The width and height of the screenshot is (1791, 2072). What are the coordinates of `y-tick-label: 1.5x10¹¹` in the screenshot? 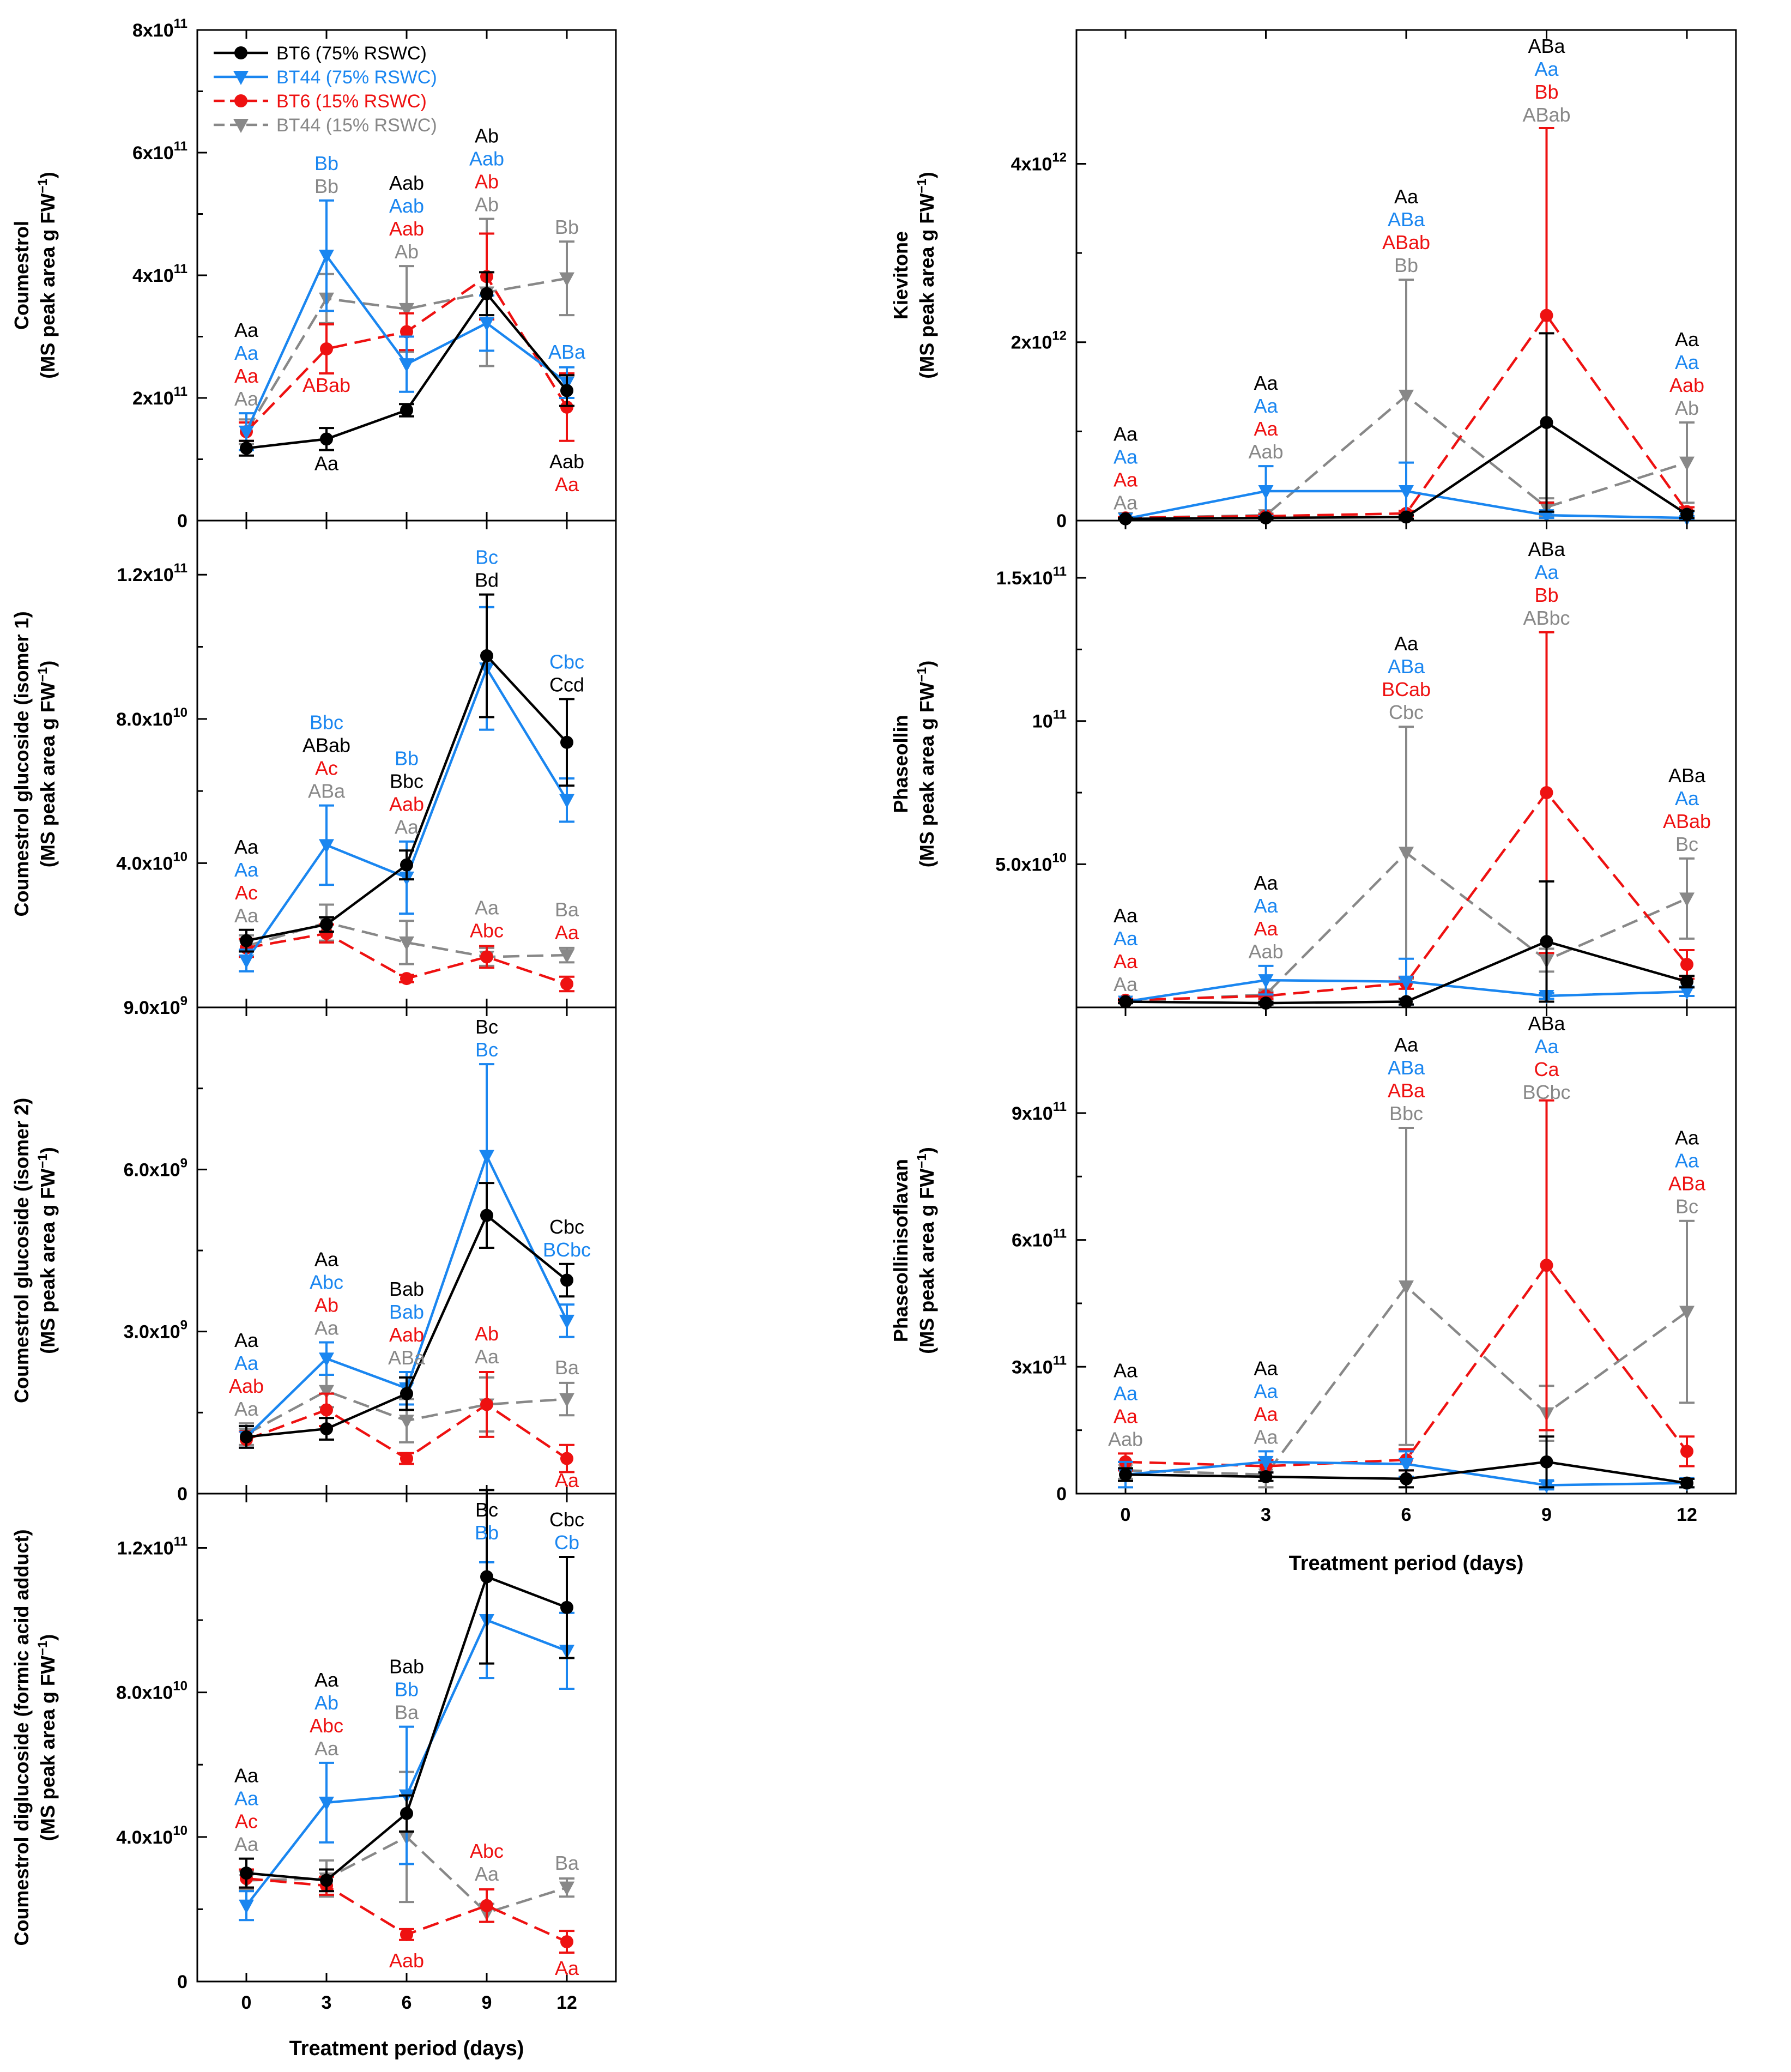 It's located at (1031, 576).